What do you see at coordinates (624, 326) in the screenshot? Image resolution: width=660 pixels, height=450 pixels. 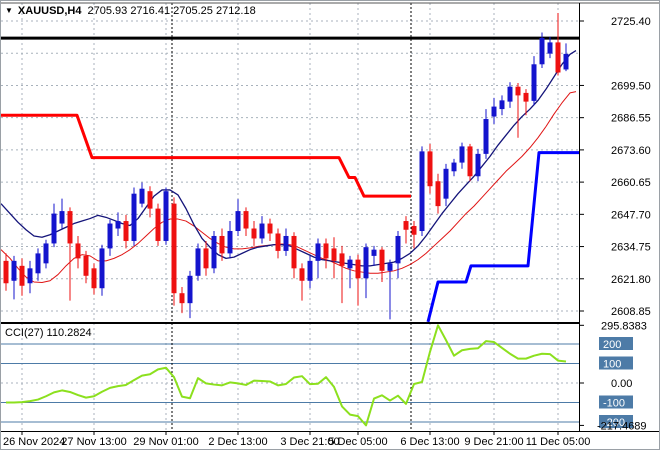 I see `cci-tick-label: 295.8383` at bounding box center [624, 326].